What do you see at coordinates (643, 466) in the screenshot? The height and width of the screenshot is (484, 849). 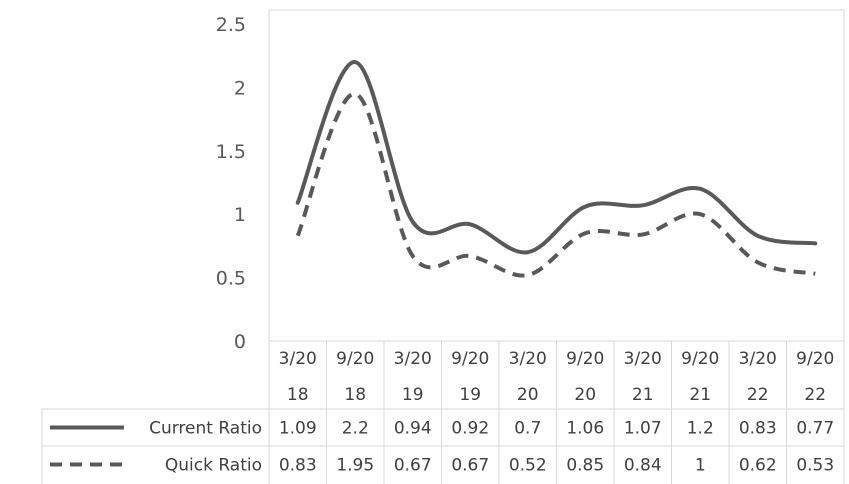 I see `data-label: 0.84` at bounding box center [643, 466].